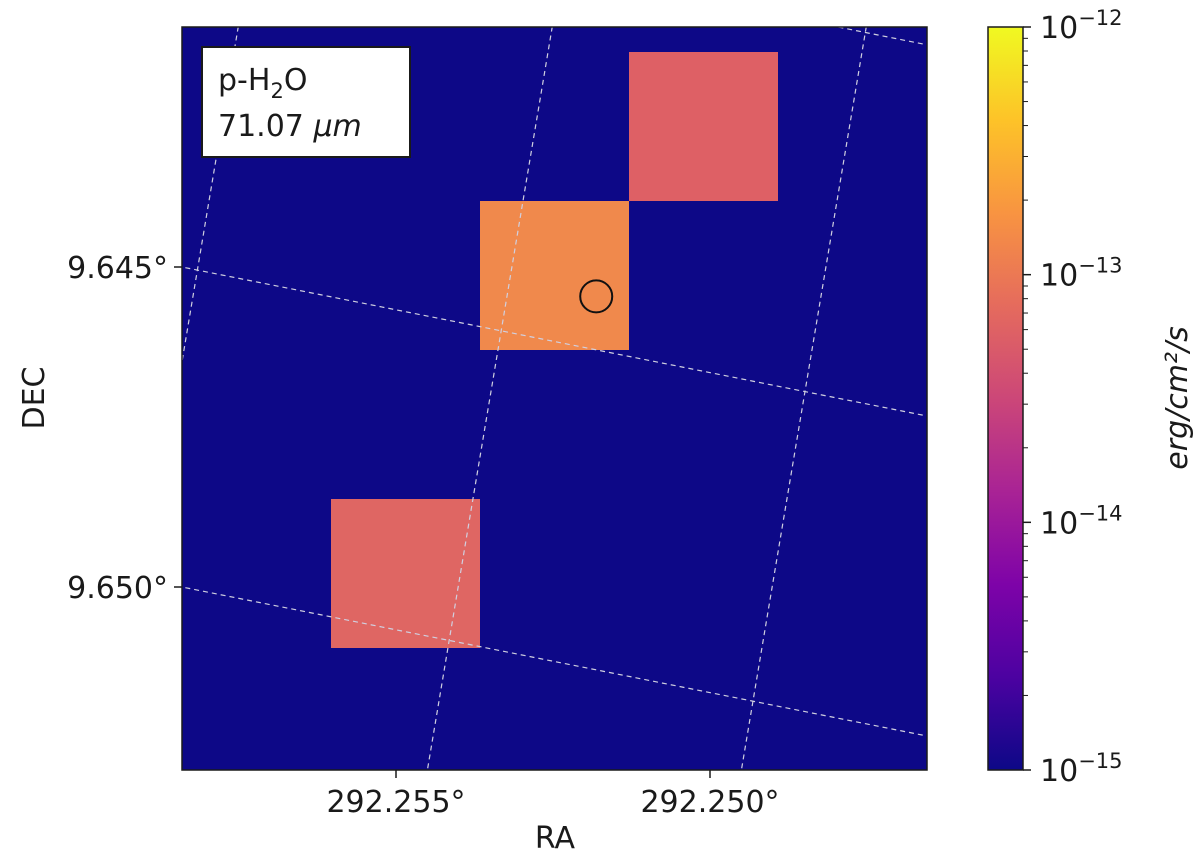 The height and width of the screenshot is (855, 1200). I want to click on ra-axis-ticks: 292.255° 292.250°, so click(553, 795).